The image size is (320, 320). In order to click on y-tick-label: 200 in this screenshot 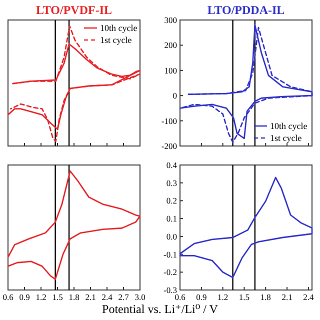, I will do `click(170, 45)`.